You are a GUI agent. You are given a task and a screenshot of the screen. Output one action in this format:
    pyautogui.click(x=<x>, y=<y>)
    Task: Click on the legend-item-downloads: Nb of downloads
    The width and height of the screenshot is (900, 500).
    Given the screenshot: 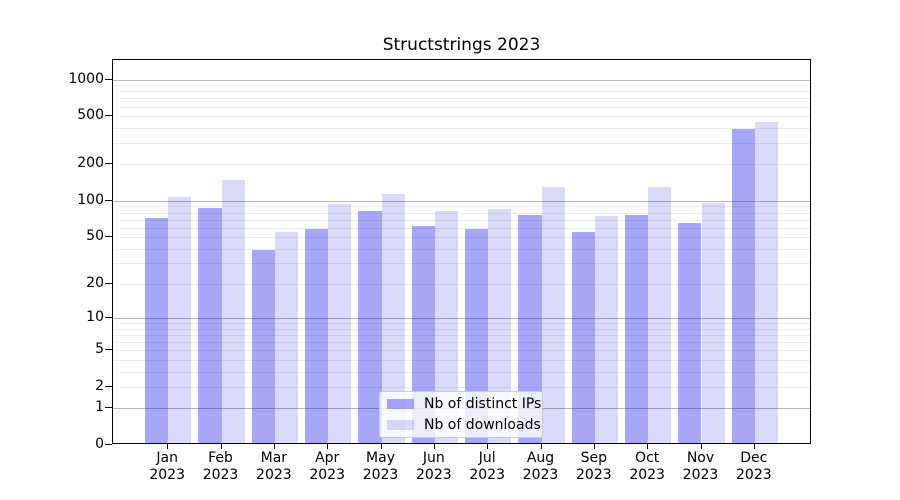 What is the action you would take?
    pyautogui.click(x=464, y=425)
    